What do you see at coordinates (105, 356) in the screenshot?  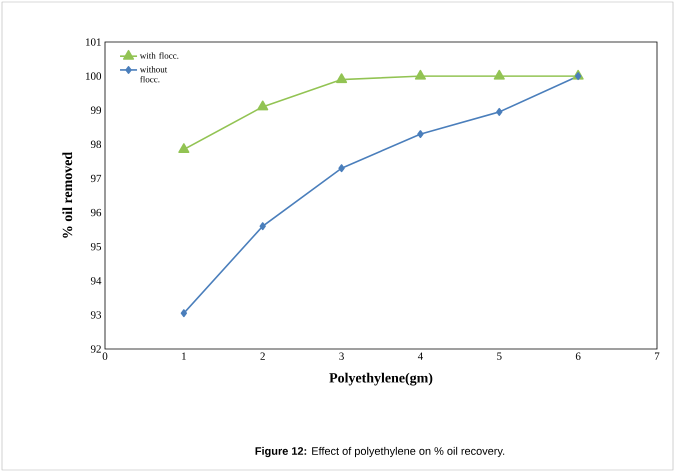 I see `x-tick-label: 0` at bounding box center [105, 356].